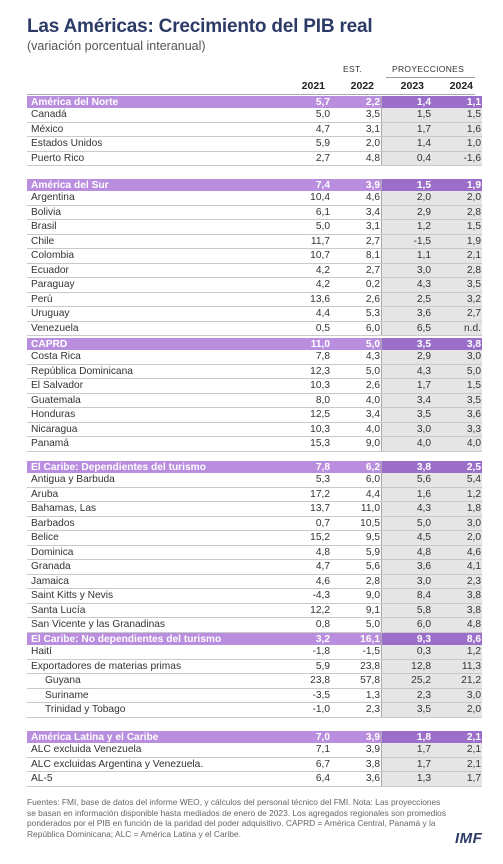 This screenshot has height=864, width=503. Describe the element at coordinates (254, 400) in the screenshot. I see `table-row: Guatemala 8,0 4,0 3,4 3,5` at that location.